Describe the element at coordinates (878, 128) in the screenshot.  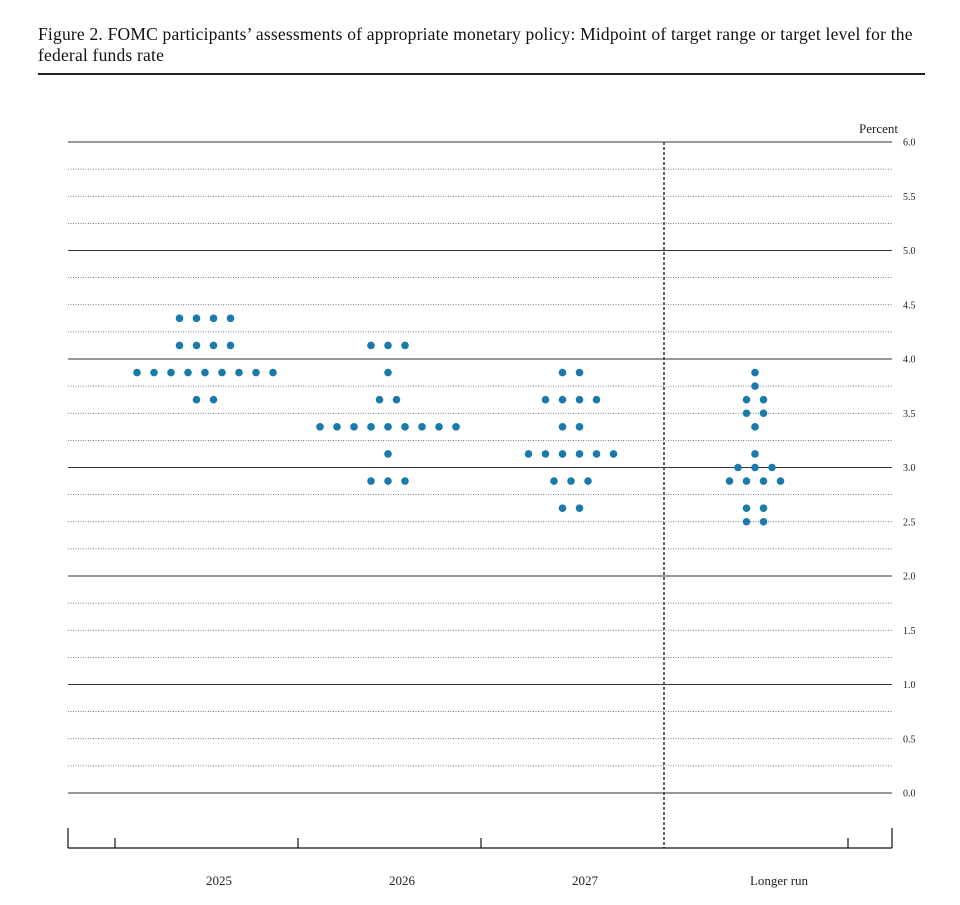
I see `y-axis-label: Percent` at that location.